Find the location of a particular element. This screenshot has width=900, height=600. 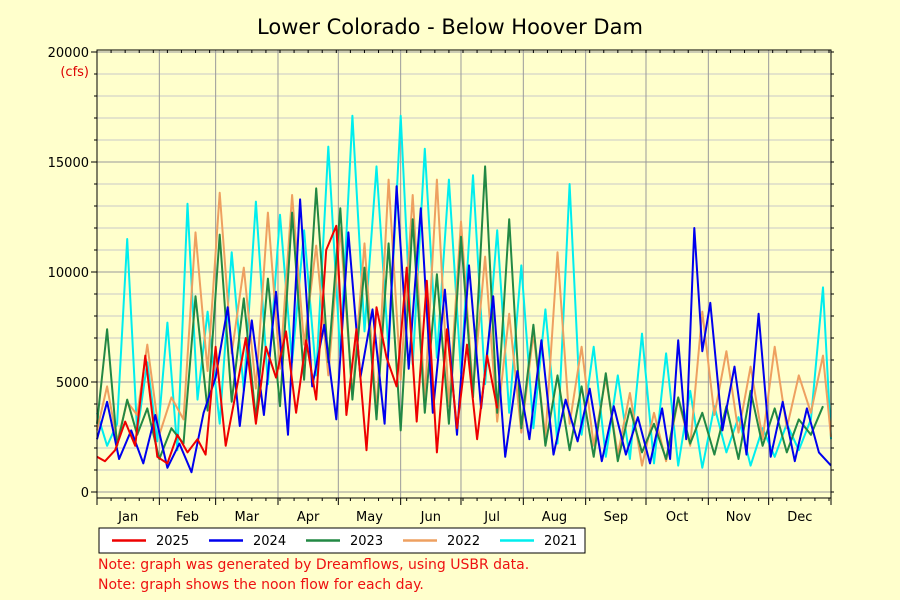

x-tick-label: Oct is located at coordinates (677, 517).